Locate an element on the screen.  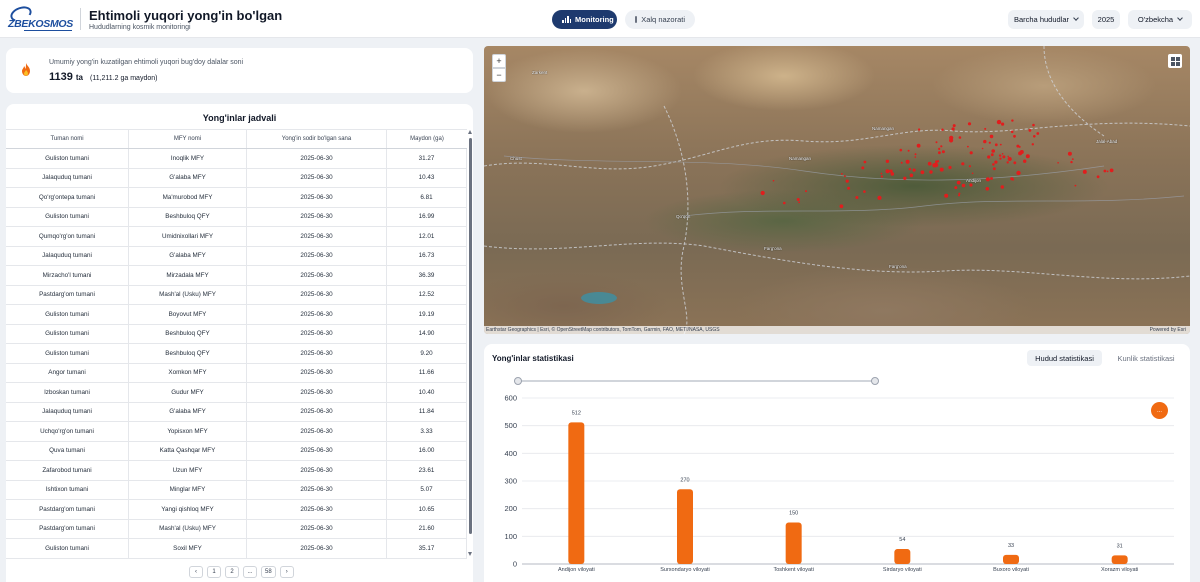
pagination-prev-button: ‹ is located at coordinates (196, 572).